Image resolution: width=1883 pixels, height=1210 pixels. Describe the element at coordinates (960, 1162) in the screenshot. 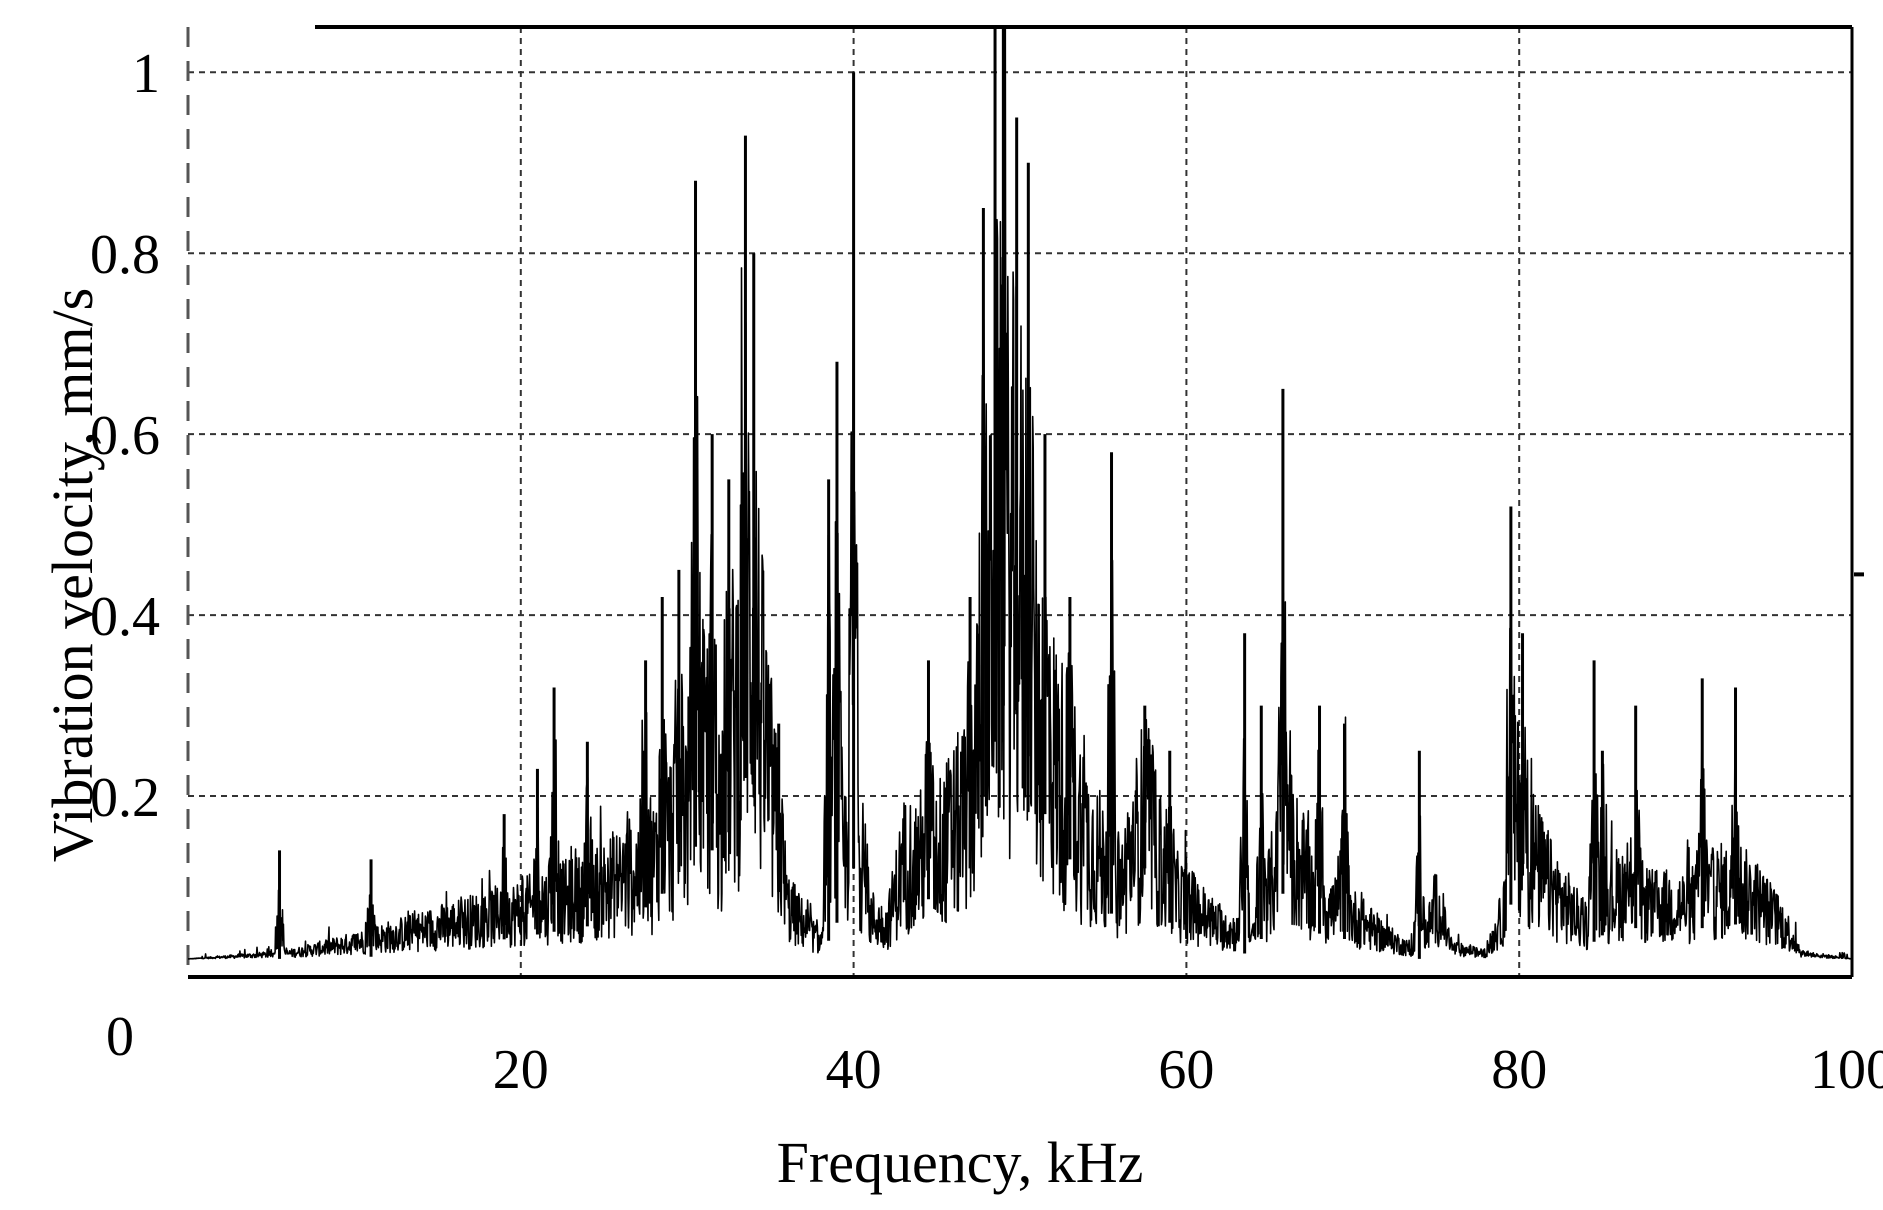

I see `x-axis-title: Frequency, kHz` at that location.